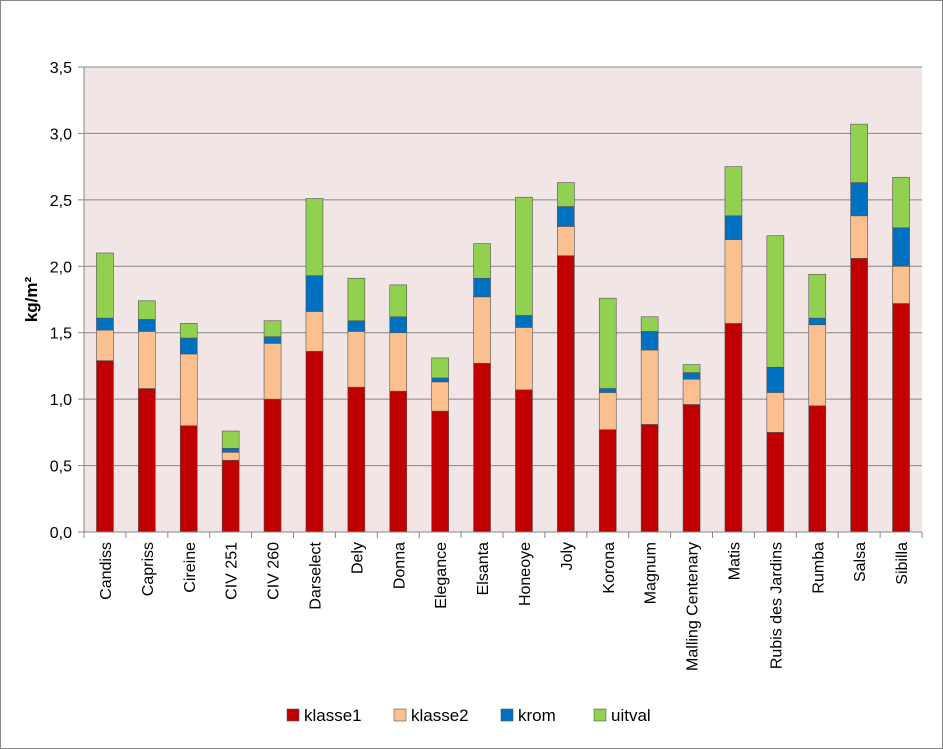 This screenshot has height=749, width=943. What do you see at coordinates (61, 533) in the screenshot?
I see `y-tick-label: 0,0` at bounding box center [61, 533].